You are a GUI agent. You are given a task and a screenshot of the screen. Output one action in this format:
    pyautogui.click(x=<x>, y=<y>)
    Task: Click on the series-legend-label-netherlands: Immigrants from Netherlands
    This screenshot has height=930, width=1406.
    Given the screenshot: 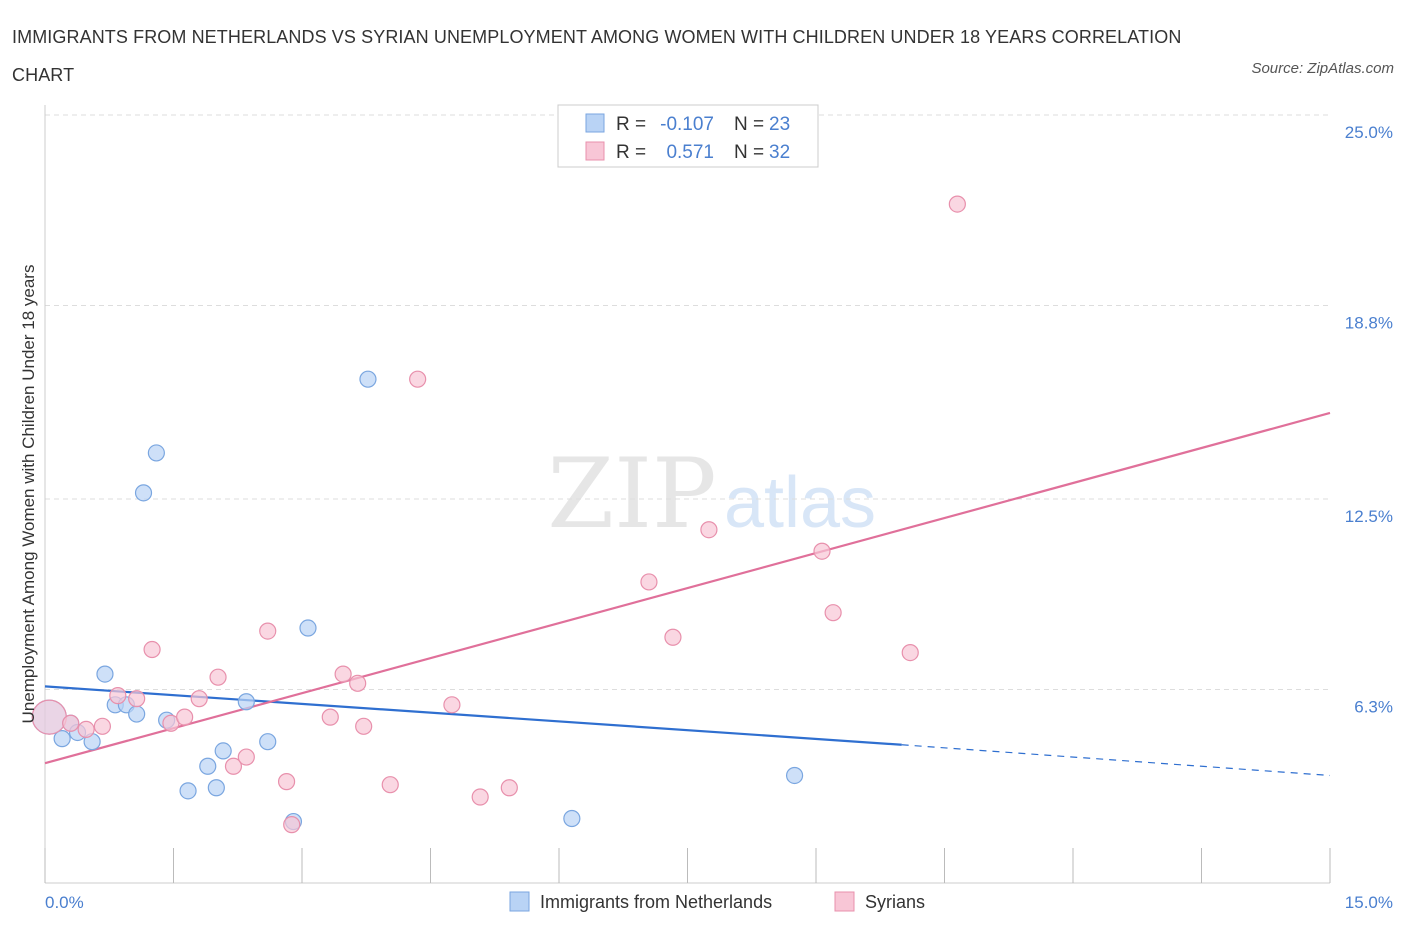 What is the action you would take?
    pyautogui.click(x=656, y=902)
    